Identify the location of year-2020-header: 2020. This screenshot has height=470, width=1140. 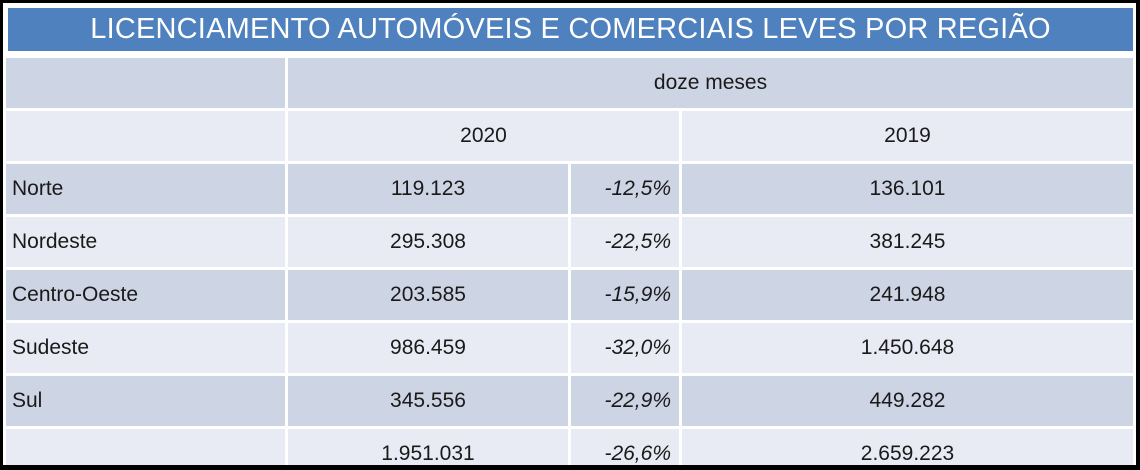
(483, 136).